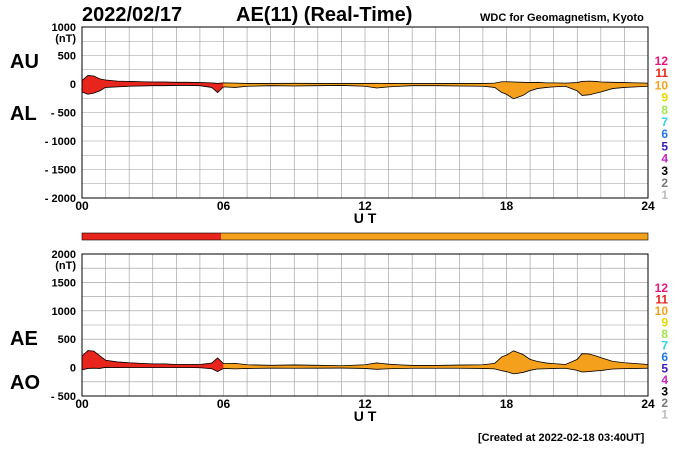 Image resolution: width=700 pixels, height=450 pixels. I want to click on series-line-ae, so click(365, 358).